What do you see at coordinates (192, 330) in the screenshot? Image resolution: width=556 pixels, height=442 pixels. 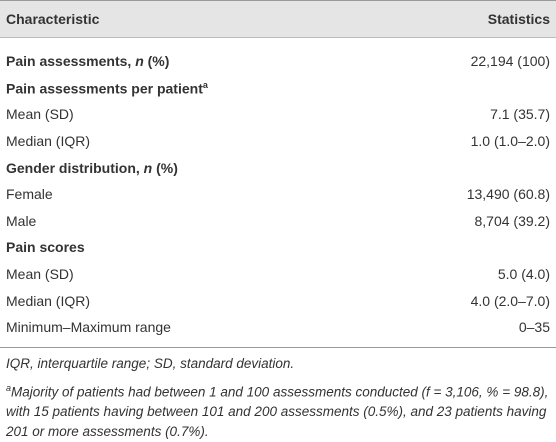 I see `label-cell: Minimum–Maximum range` at bounding box center [192, 330].